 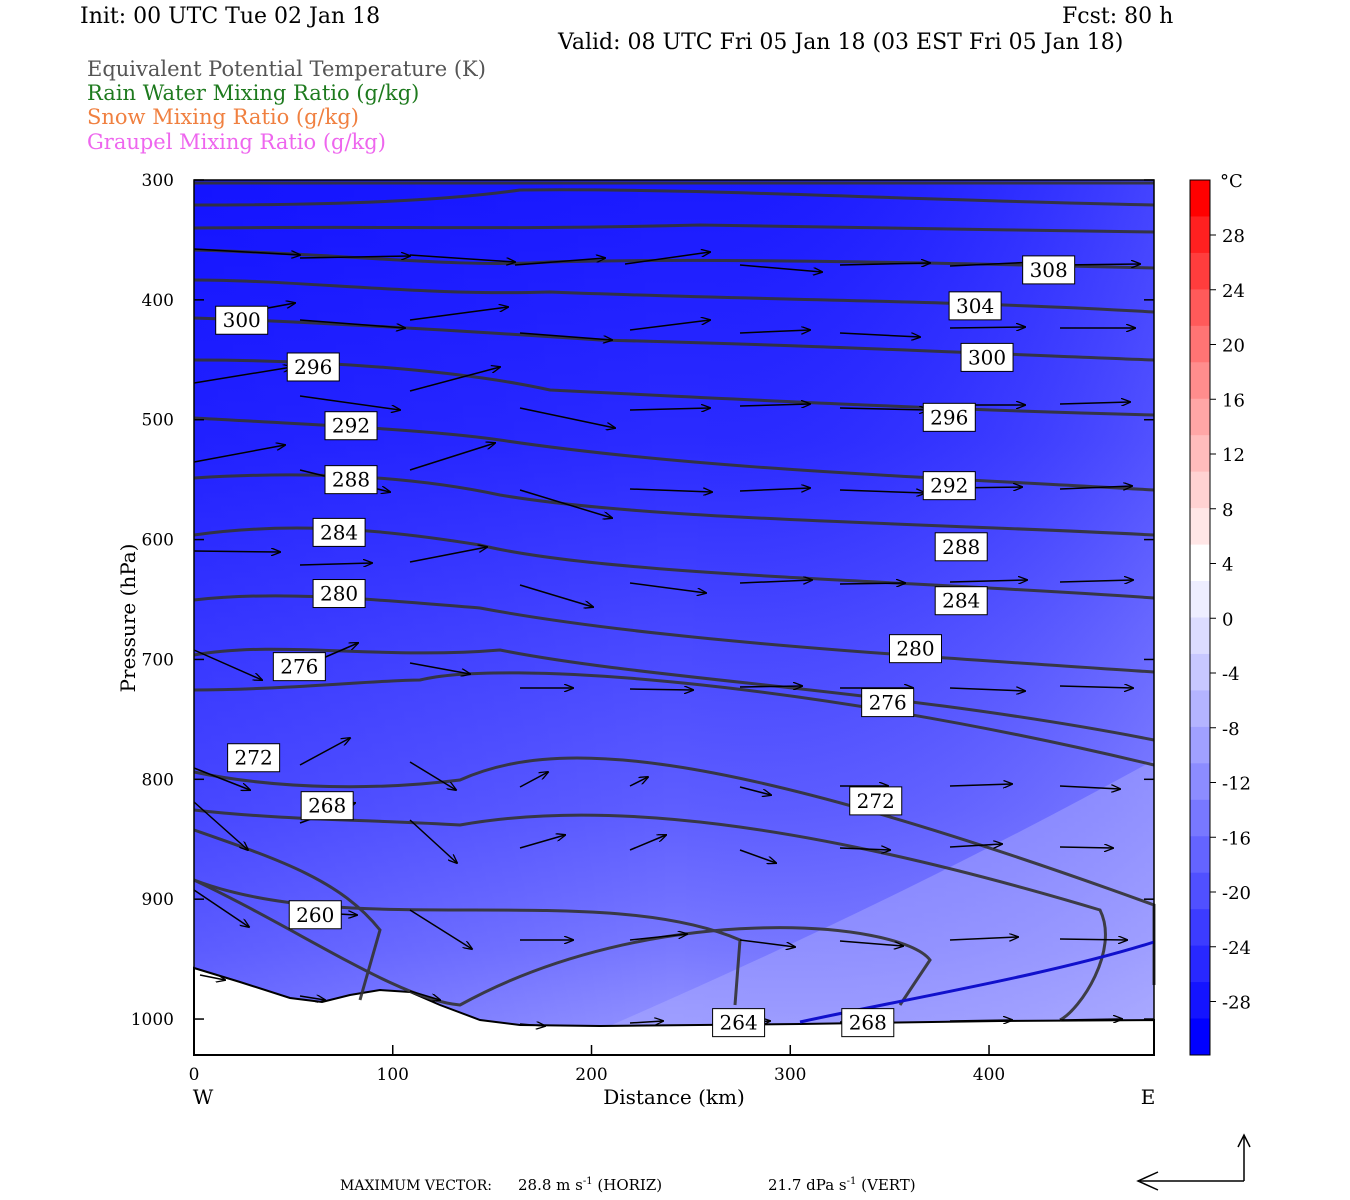 What do you see at coordinates (1236, 893) in the screenshot?
I see `colorbar-label: -20` at bounding box center [1236, 893].